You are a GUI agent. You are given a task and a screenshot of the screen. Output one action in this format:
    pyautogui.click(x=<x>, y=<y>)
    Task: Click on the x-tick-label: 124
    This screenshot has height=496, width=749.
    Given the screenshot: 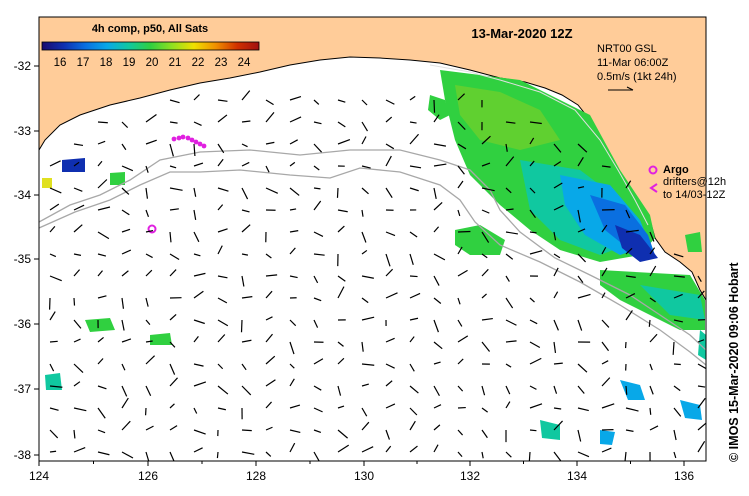 What is the action you would take?
    pyautogui.click(x=39, y=476)
    